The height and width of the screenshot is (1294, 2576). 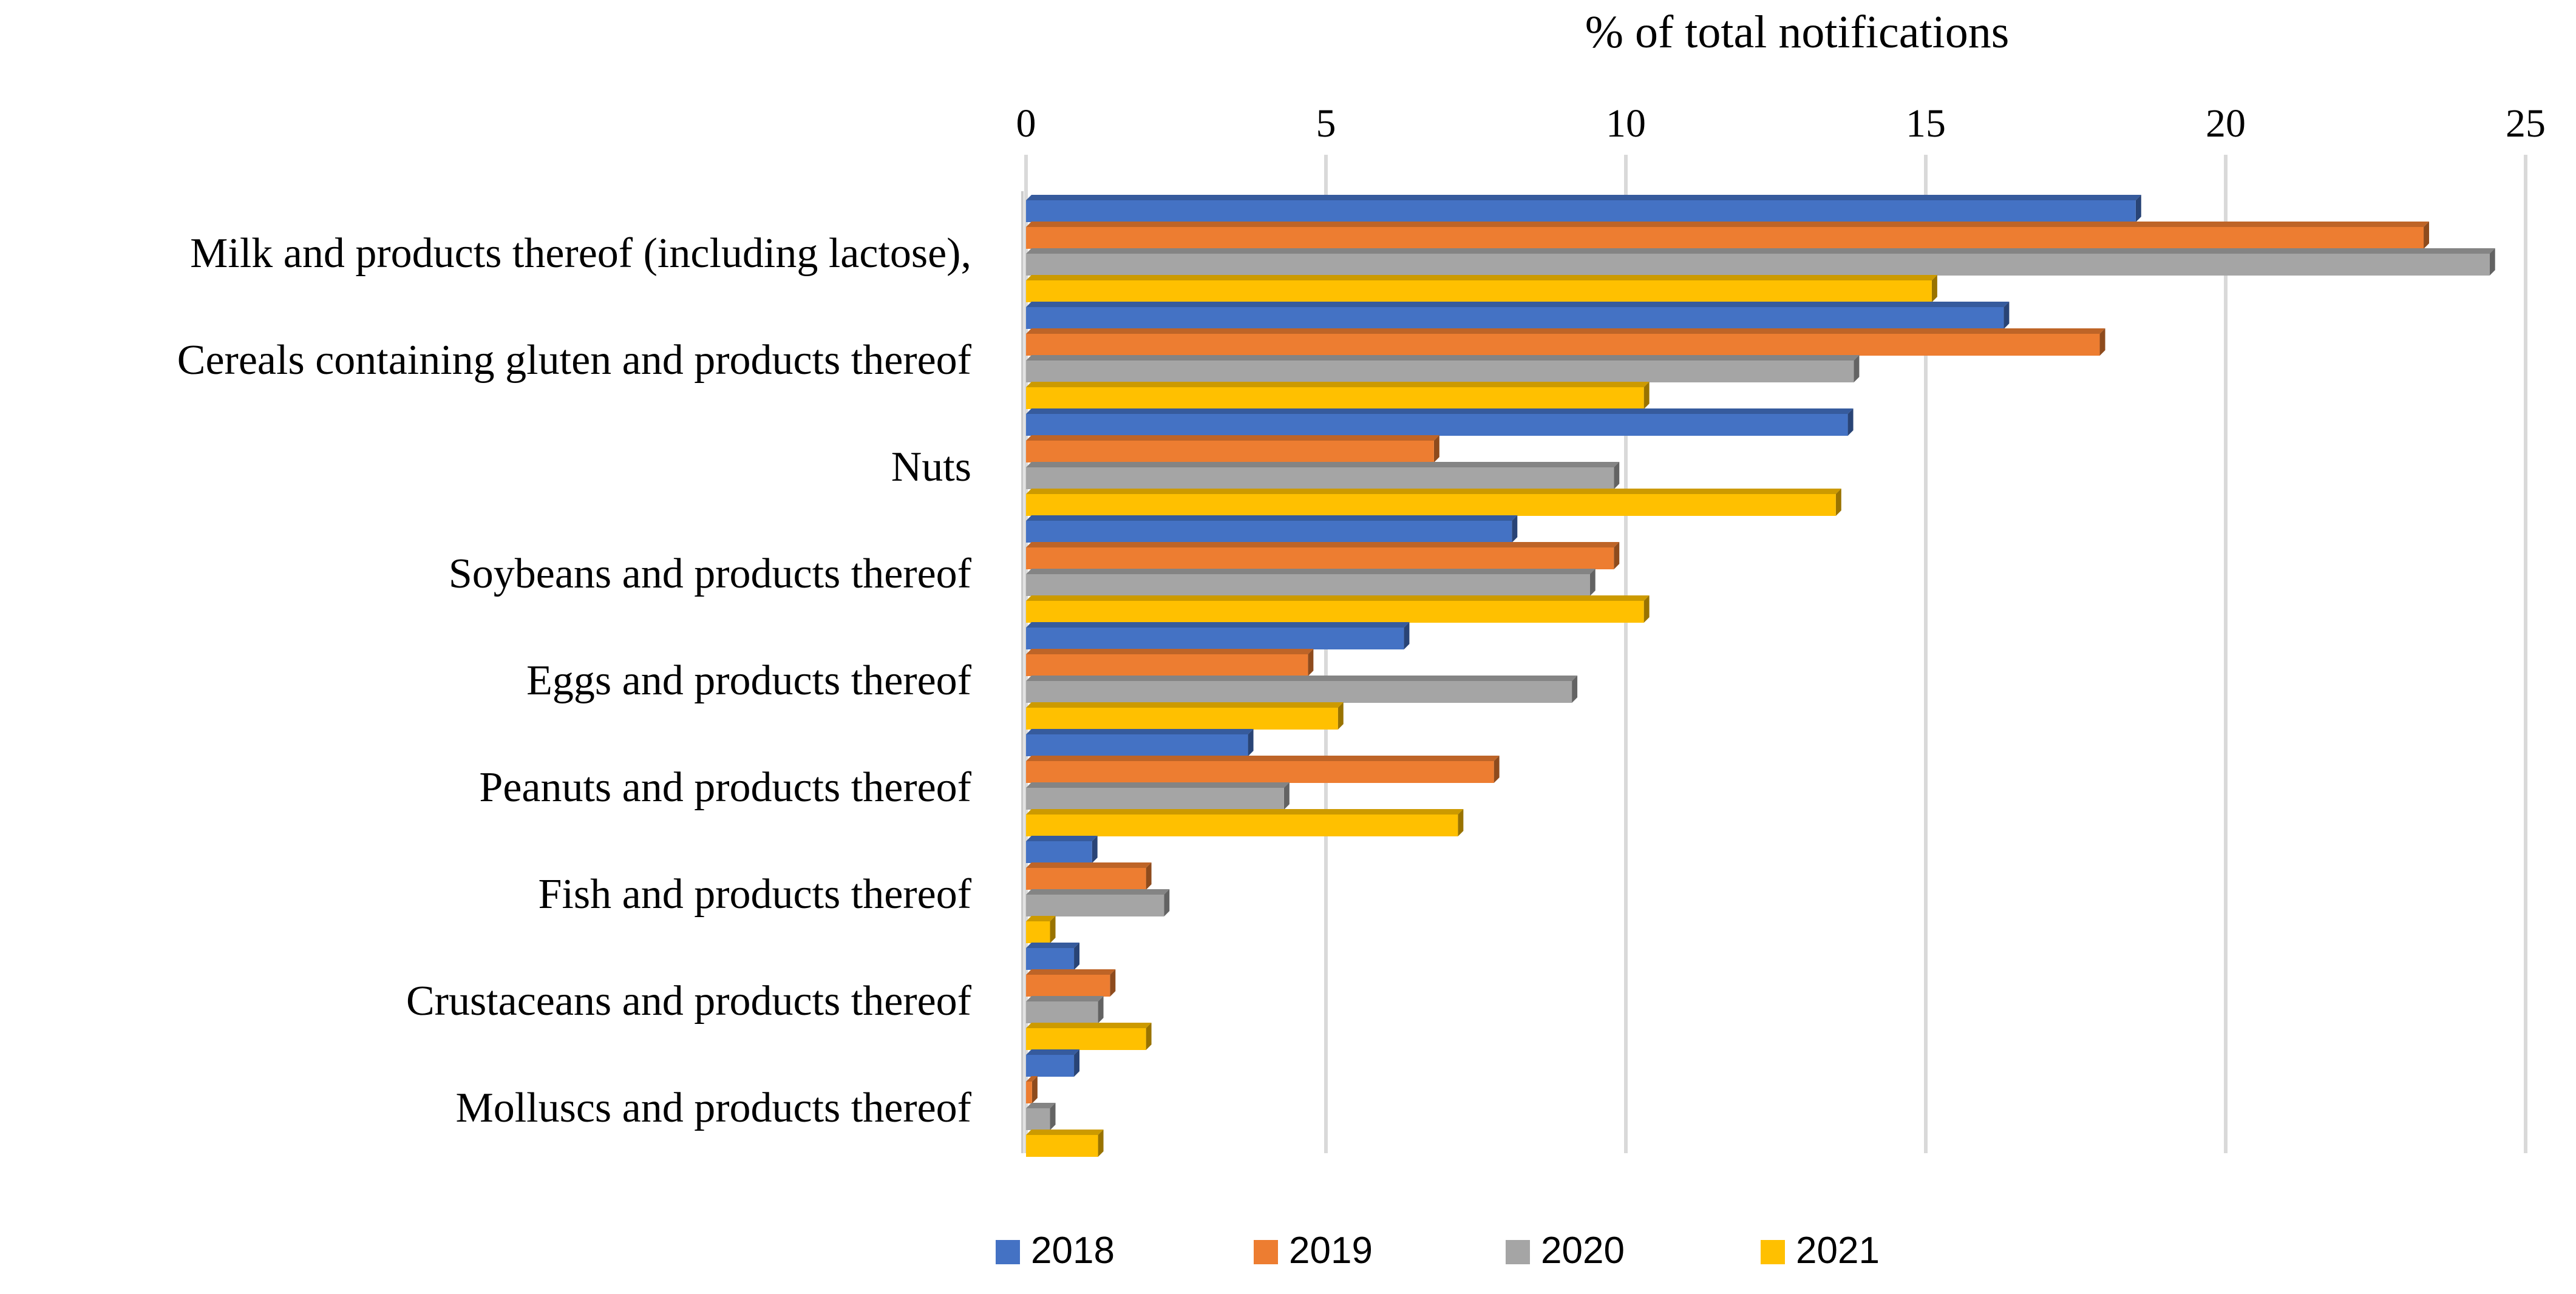 I want to click on x-axis-ticks: 0 5 10 15 20 25, so click(x=1781, y=123).